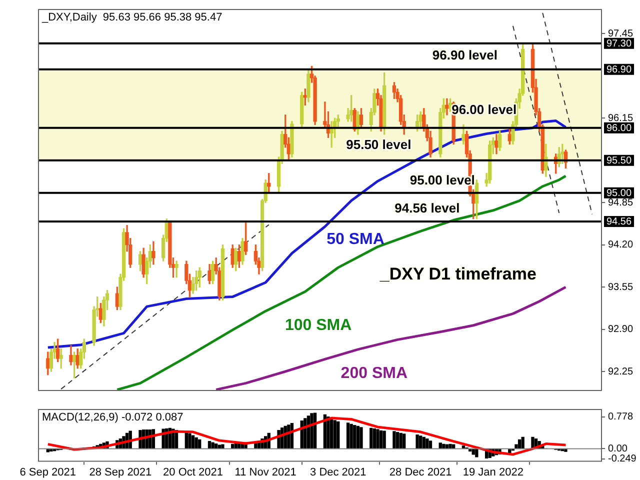 This screenshot has height=480, width=640. Describe the element at coordinates (619, 194) in the screenshot. I see `ref-line-label: 95.00` at that location.